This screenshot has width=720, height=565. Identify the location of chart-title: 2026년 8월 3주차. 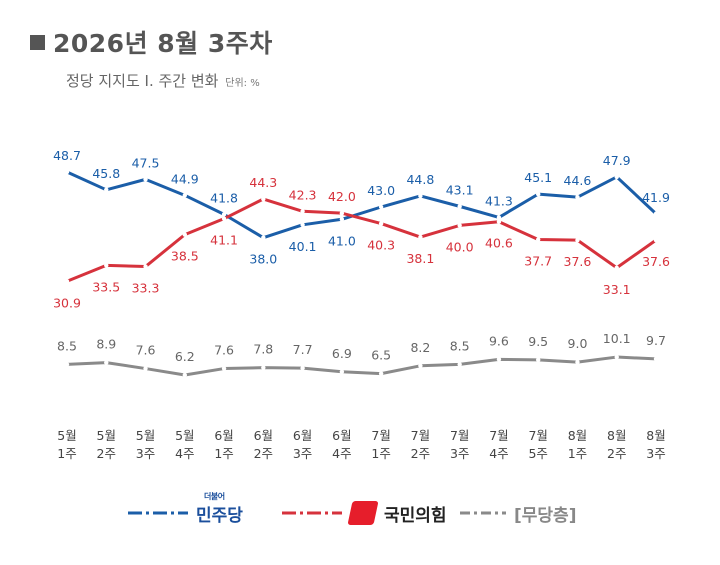
(151, 42).